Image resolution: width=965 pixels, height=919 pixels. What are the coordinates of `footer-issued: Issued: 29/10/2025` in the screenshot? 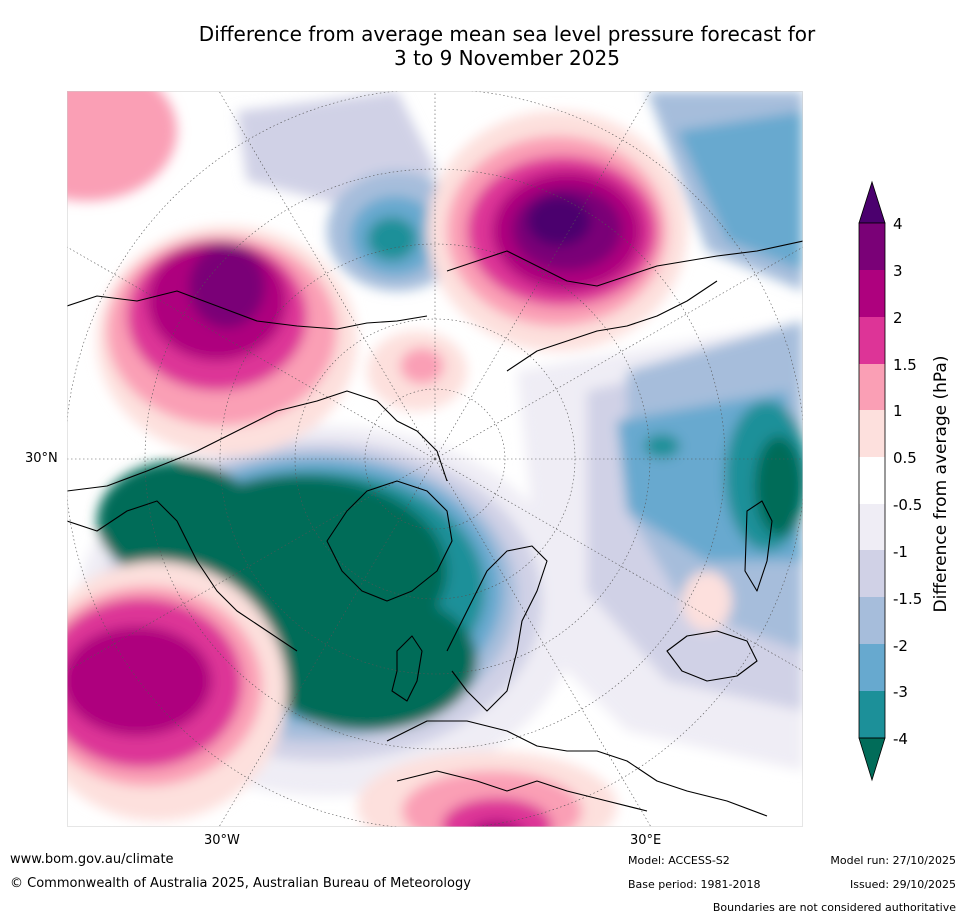 It's located at (902, 884).